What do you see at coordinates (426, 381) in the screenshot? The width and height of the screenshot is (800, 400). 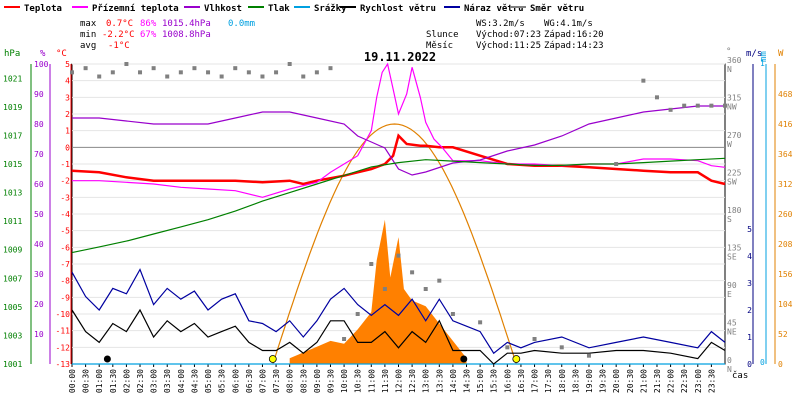 I see `x-tick-label: 13:00` at bounding box center [426, 381].